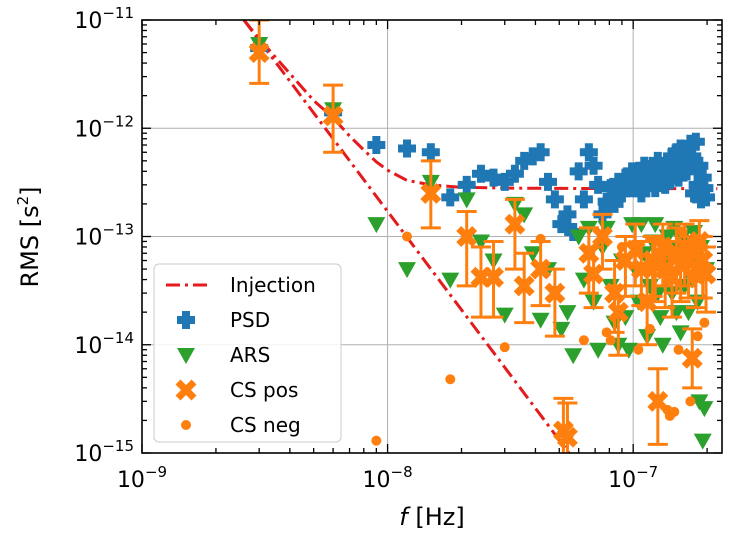 Image resolution: width=747 pixels, height=542 pixels. What do you see at coordinates (186, 356) in the screenshot?
I see `legend-ars-swatch` at bounding box center [186, 356].